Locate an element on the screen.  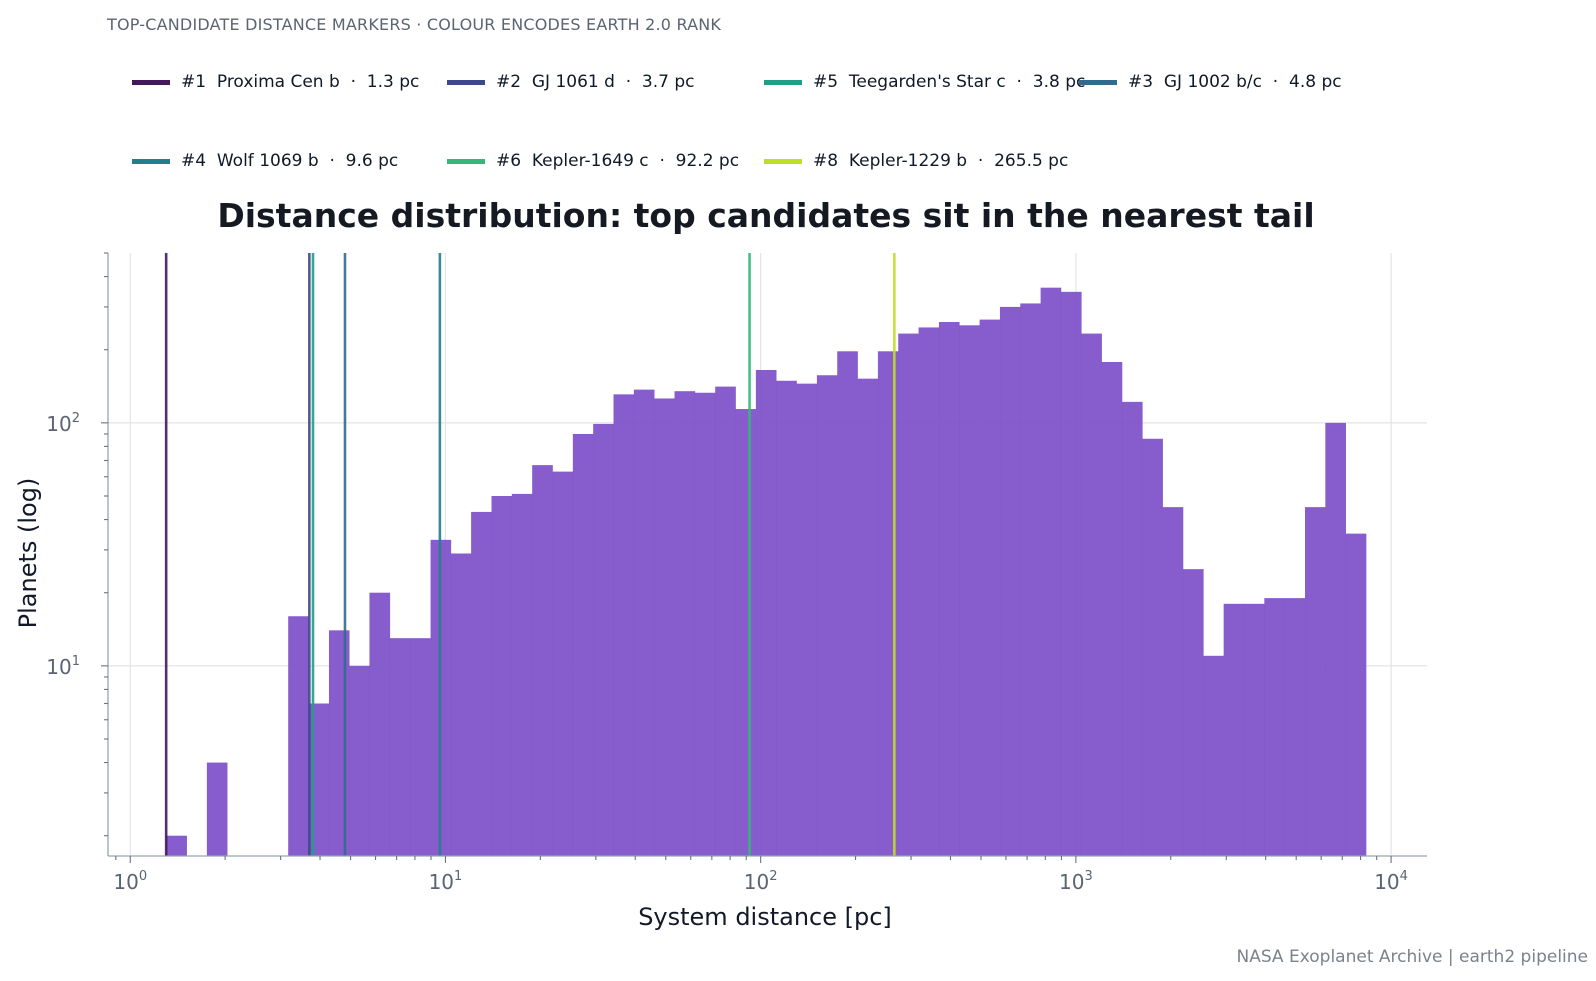
x-tick-label: 100 is located at coordinates (130, 881).